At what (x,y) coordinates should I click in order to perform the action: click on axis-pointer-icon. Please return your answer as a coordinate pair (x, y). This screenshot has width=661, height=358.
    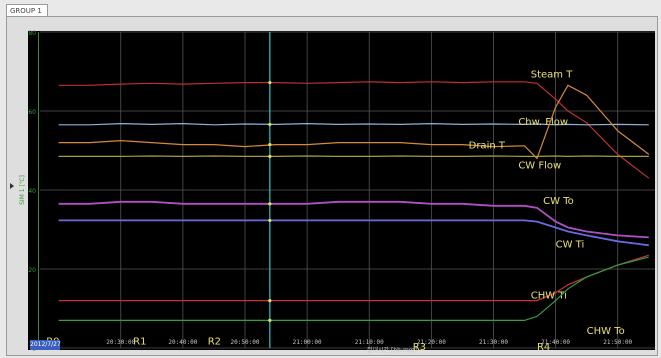
    Looking at the image, I should click on (12, 186).